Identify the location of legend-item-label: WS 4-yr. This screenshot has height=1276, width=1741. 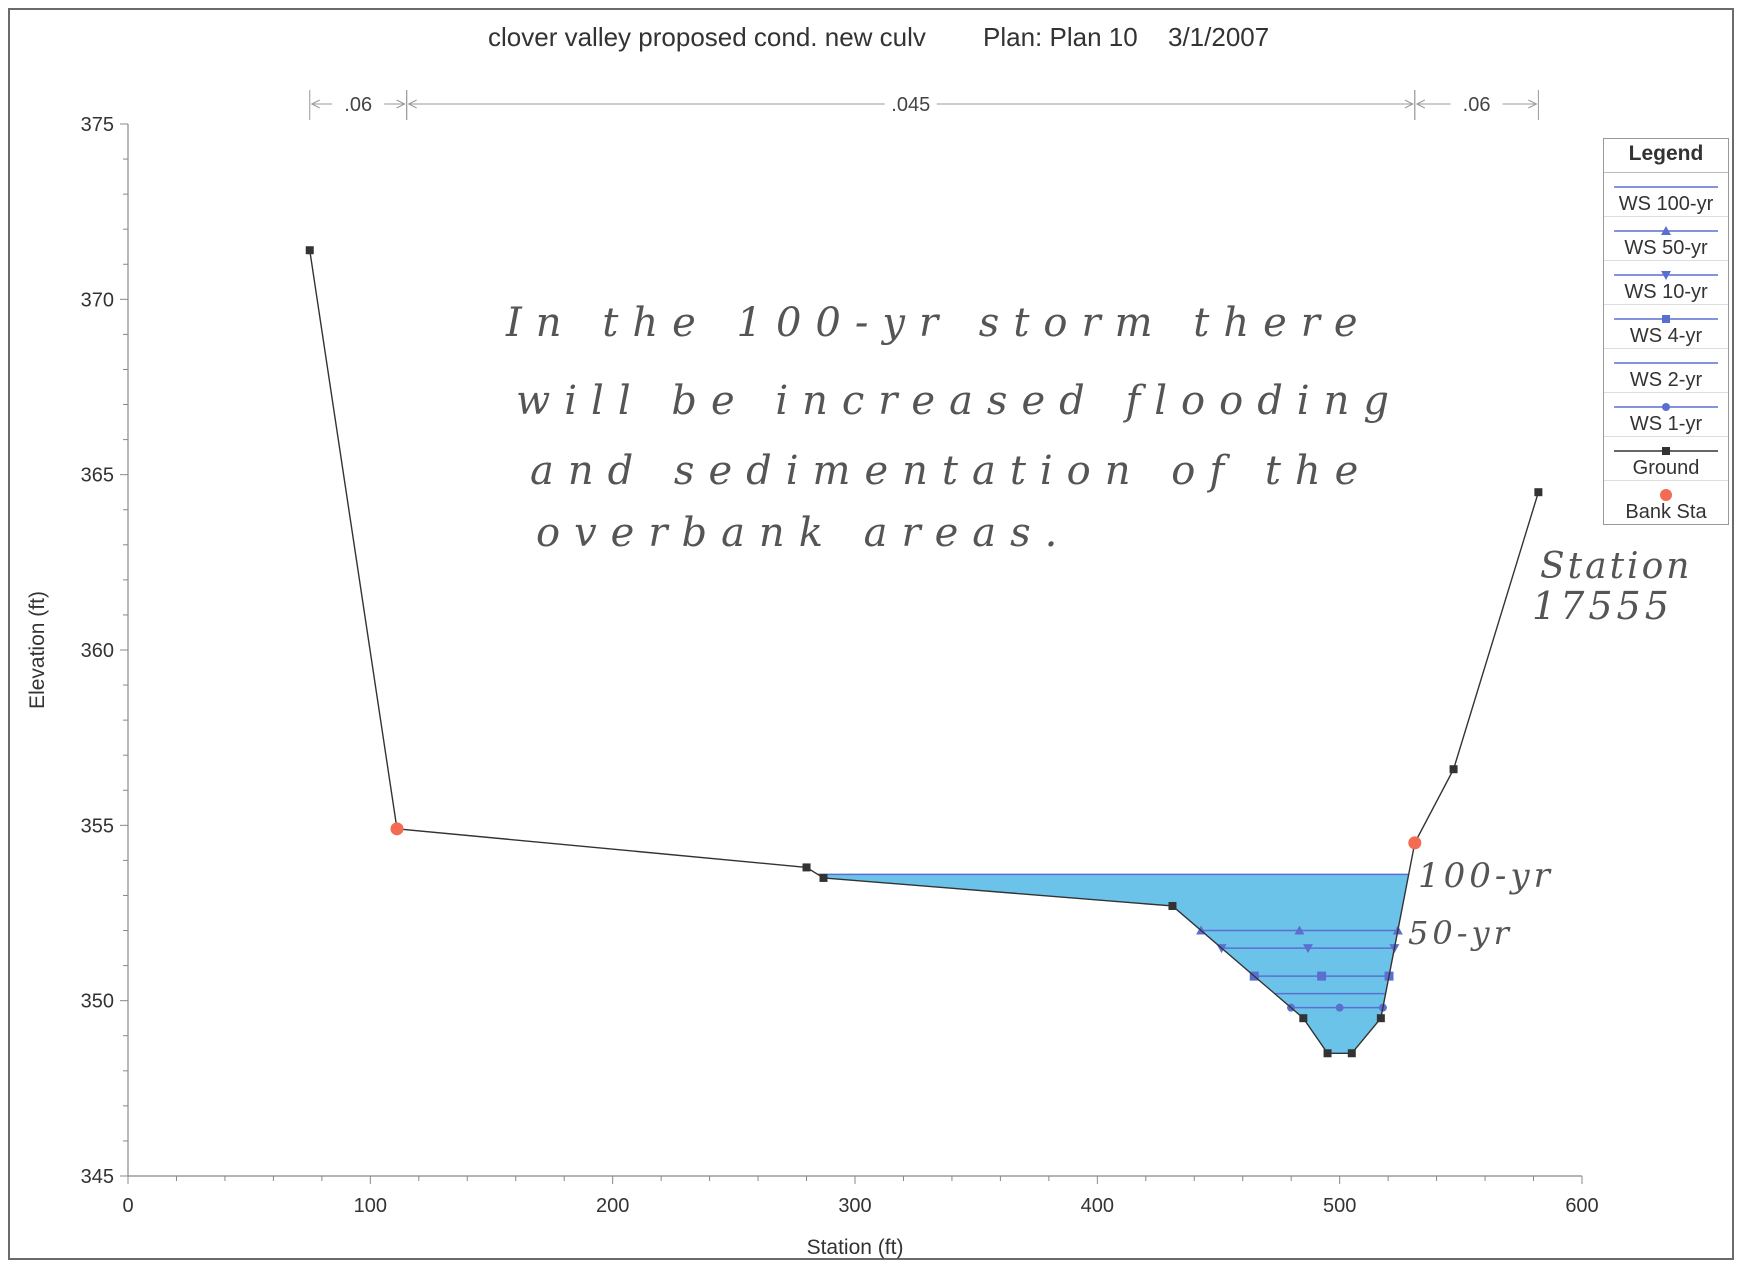
(1666, 336).